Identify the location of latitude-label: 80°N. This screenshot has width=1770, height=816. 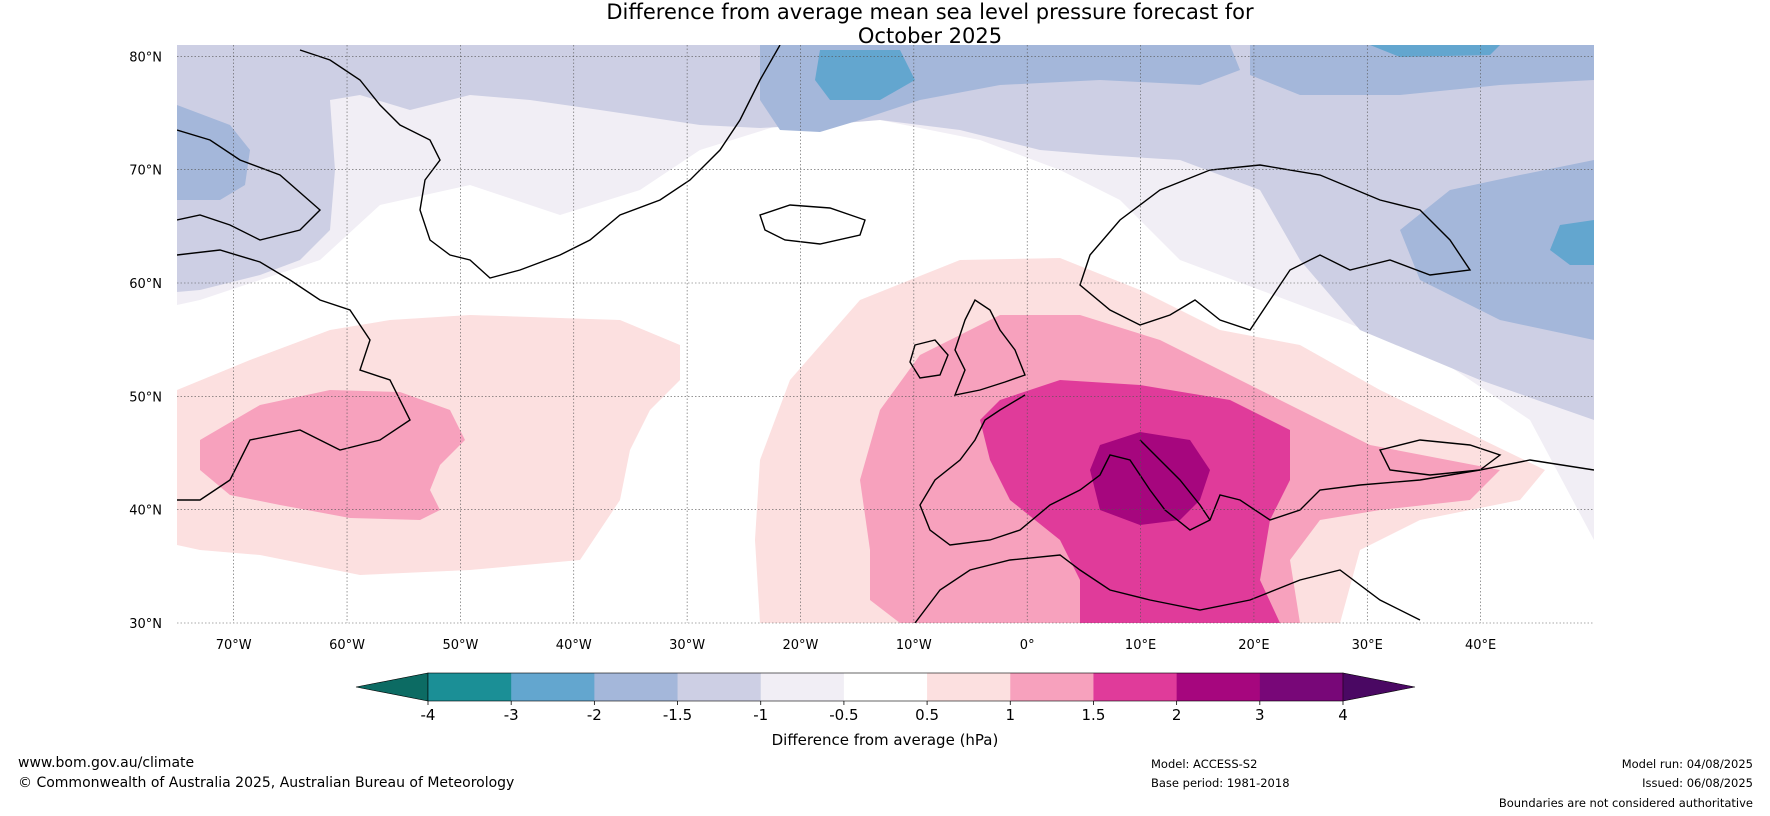
(145, 57).